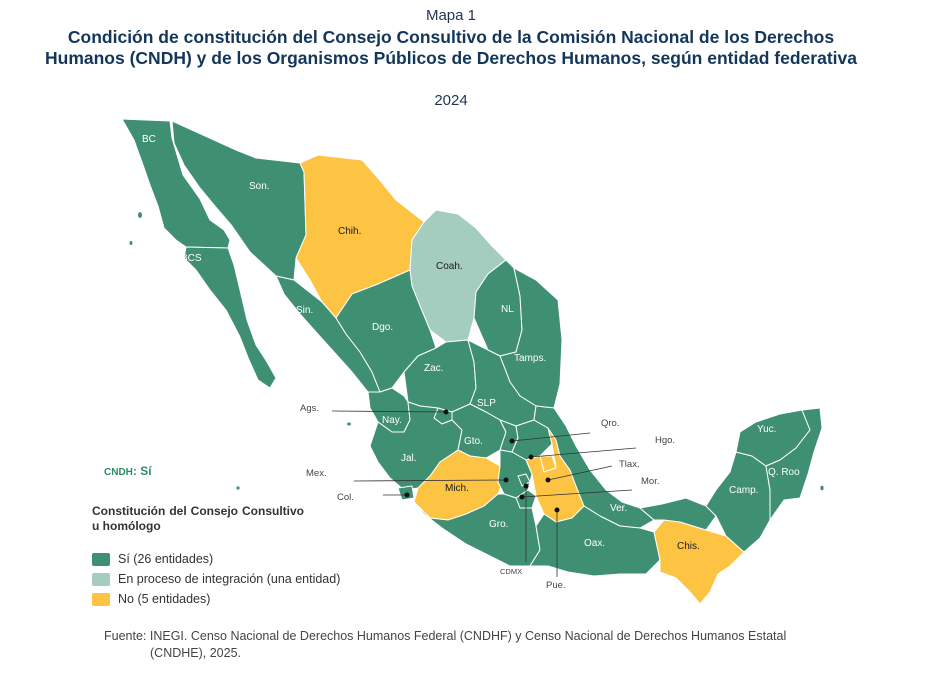  What do you see at coordinates (216, 599) in the screenshot?
I see `legend-item-no: No (5 entidades)` at bounding box center [216, 599].